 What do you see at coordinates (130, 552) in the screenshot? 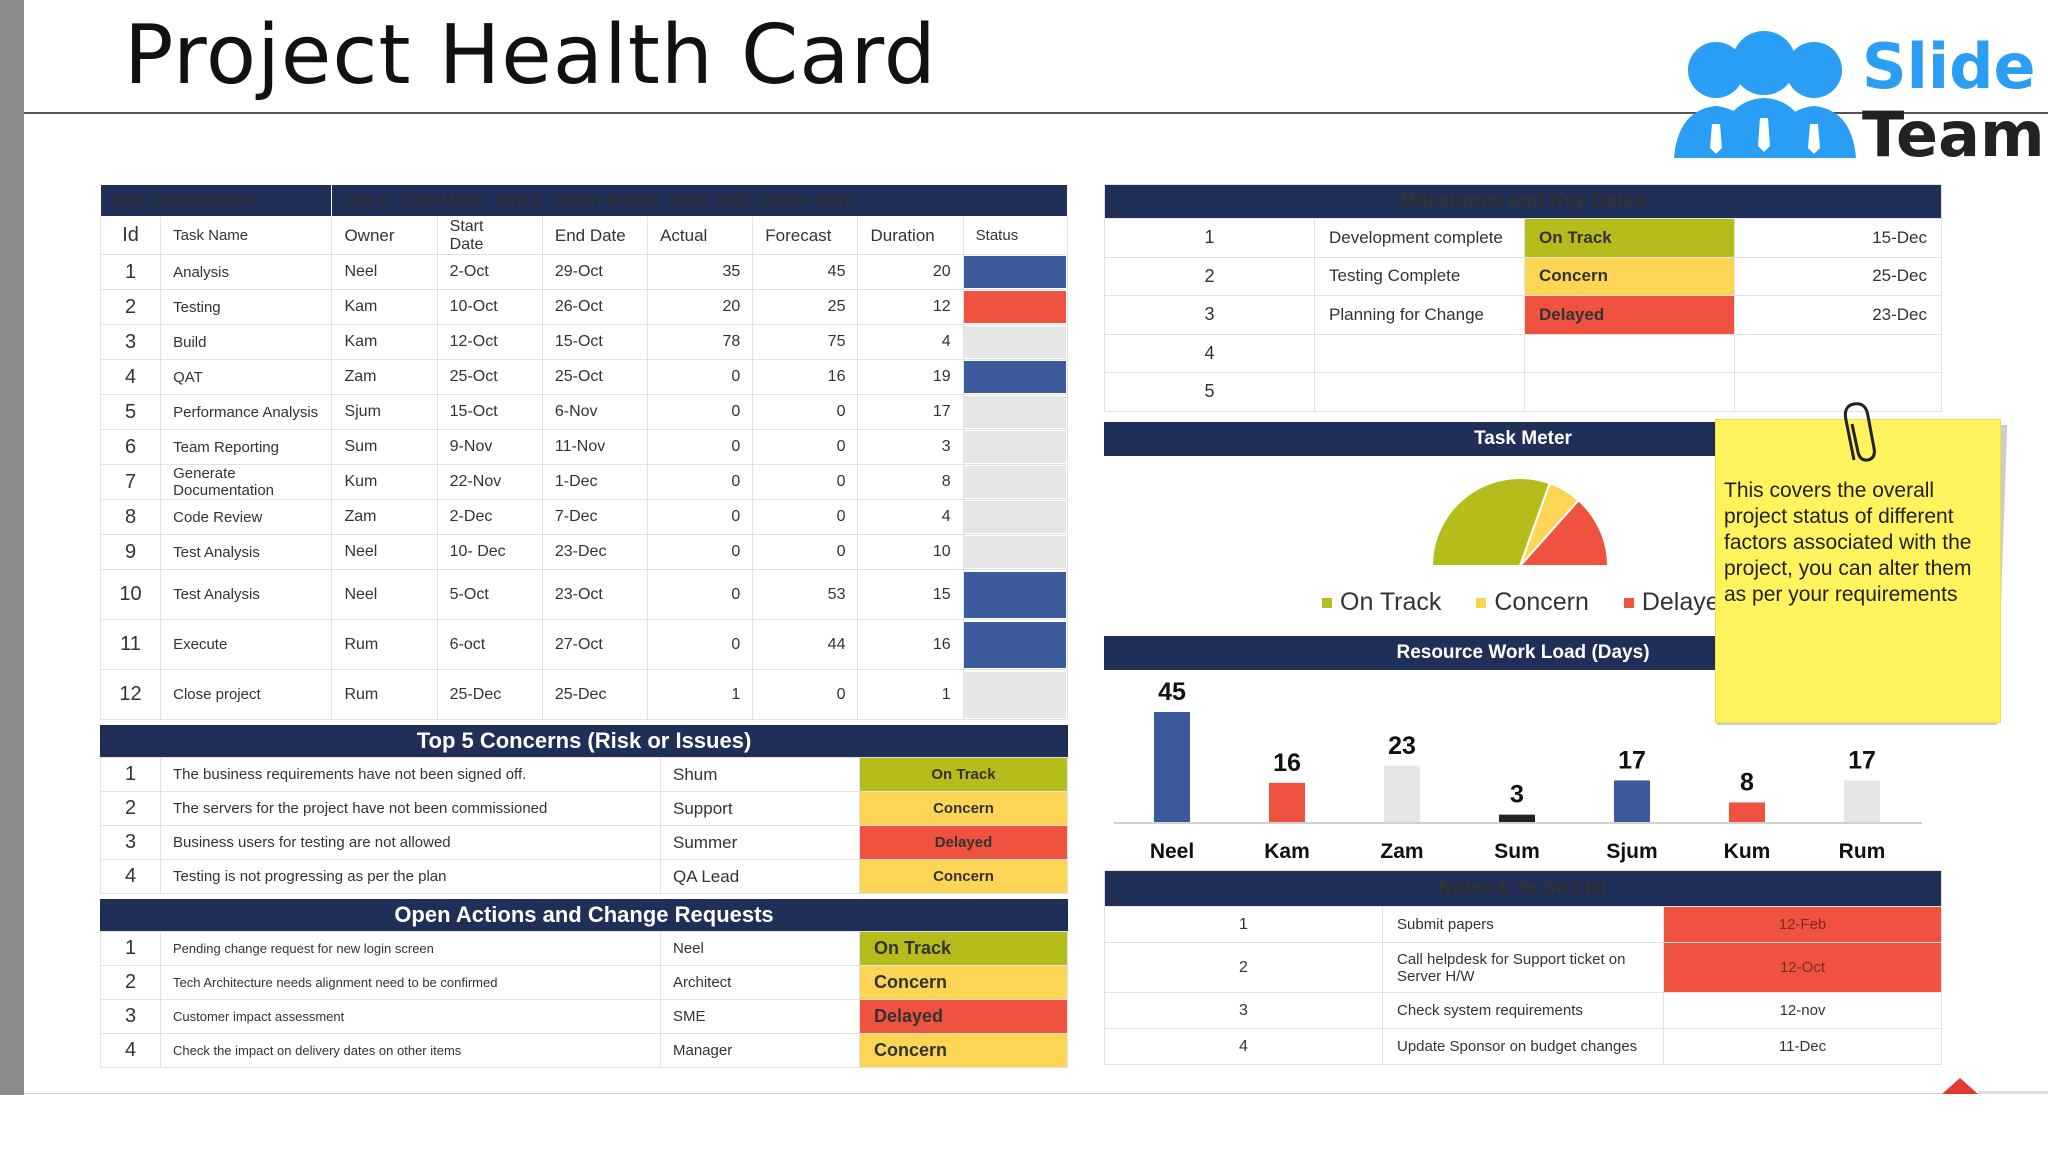
I see `task-id: 9` at bounding box center [130, 552].